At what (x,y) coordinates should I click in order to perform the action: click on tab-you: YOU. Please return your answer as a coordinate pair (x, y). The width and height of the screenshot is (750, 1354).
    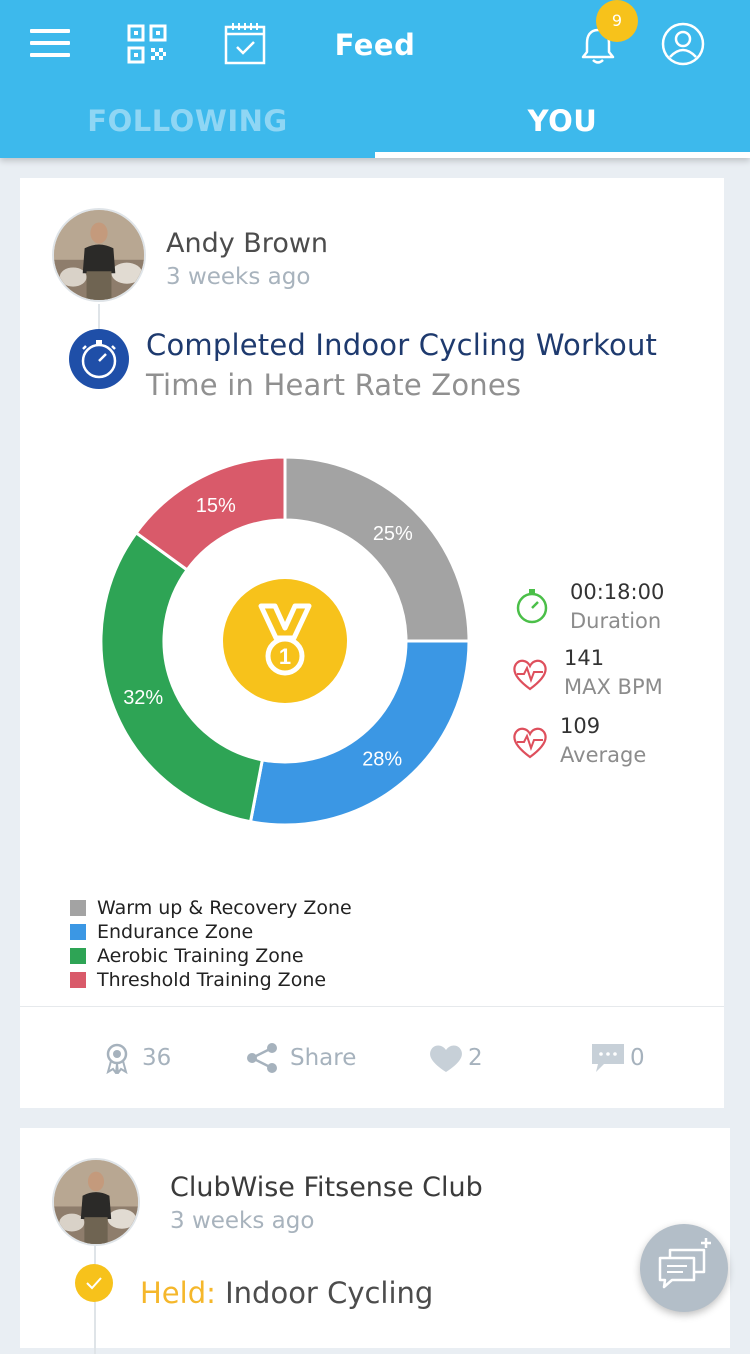
    Looking at the image, I should click on (562, 121).